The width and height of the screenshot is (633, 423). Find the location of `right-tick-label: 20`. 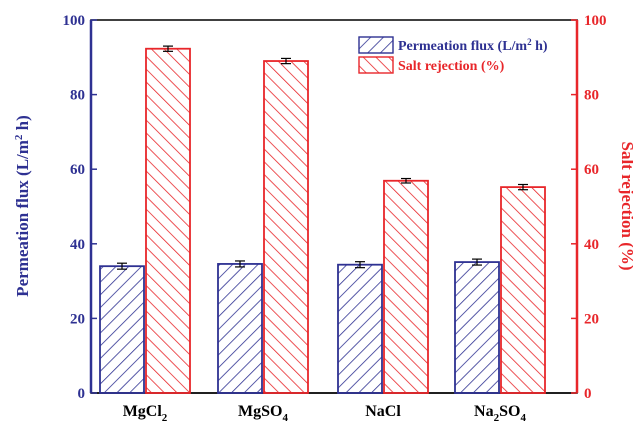

right-tick-label: 20 is located at coordinates (591, 319).